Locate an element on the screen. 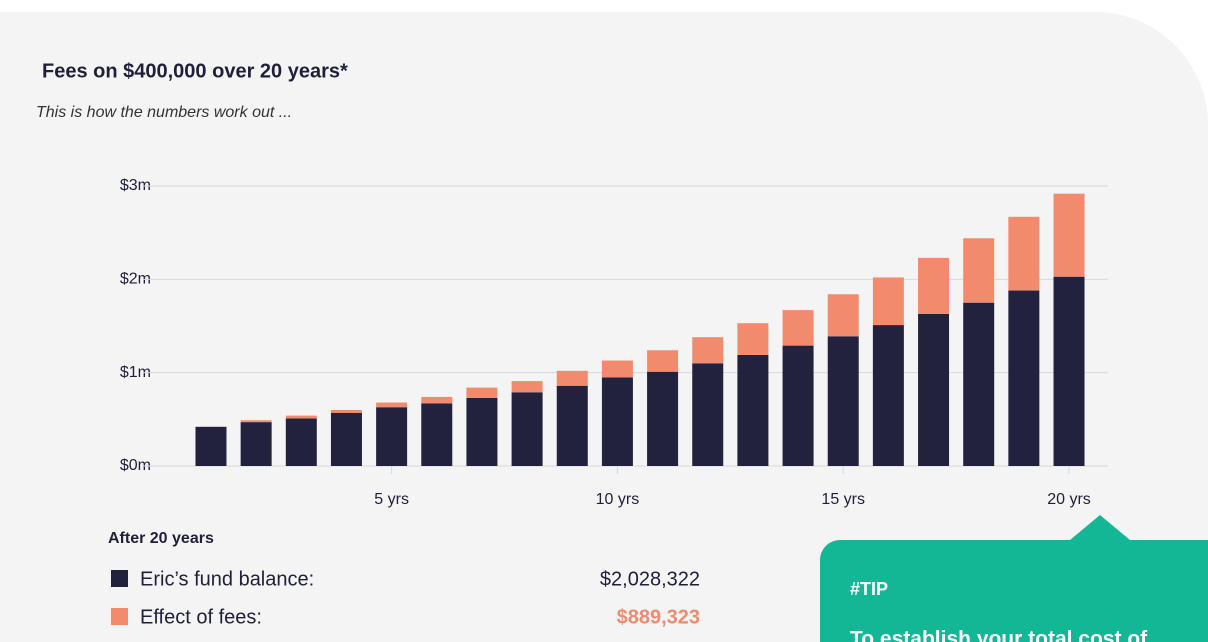 This screenshot has height=642, width=1208. tip-text: To establish your total cost of is located at coordinates (999, 635).